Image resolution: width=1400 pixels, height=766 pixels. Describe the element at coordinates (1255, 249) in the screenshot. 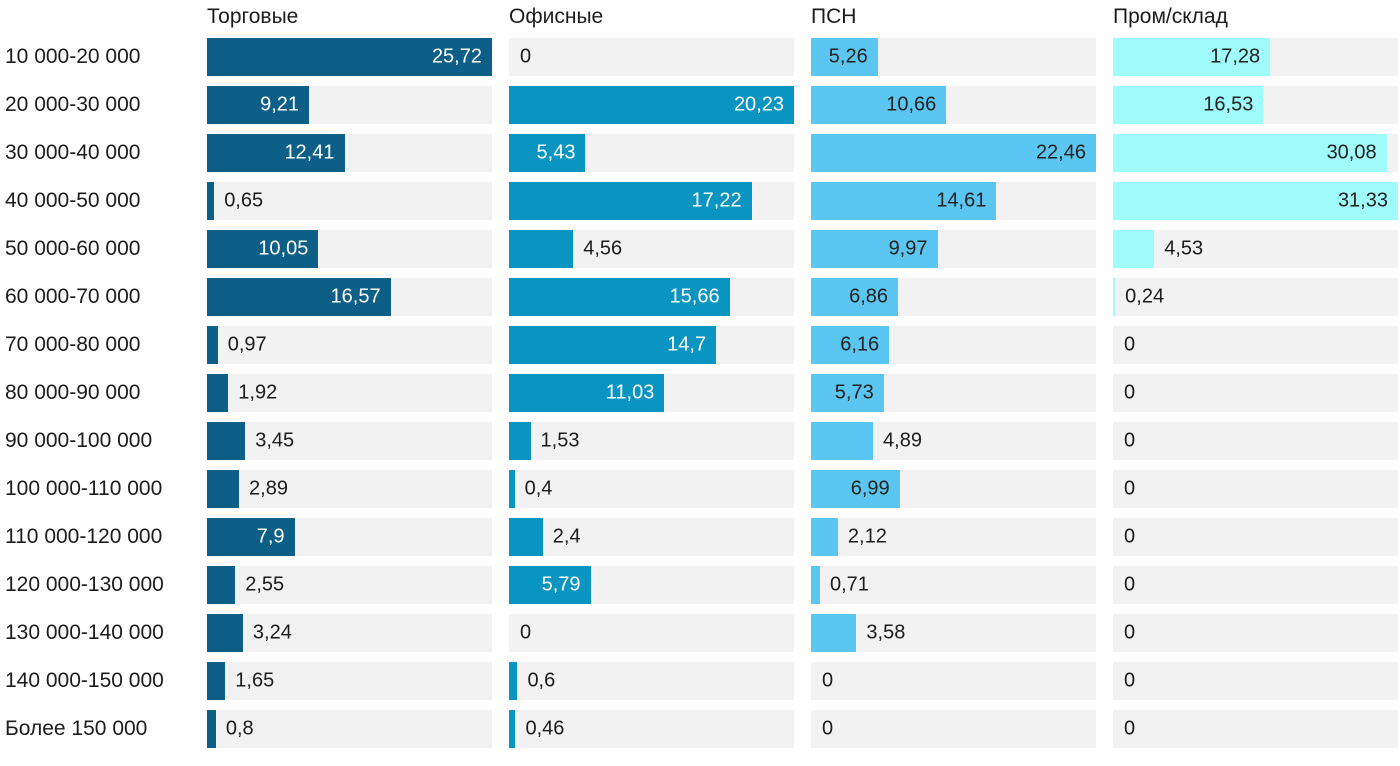

I see `bar-track: 4,53` at that location.